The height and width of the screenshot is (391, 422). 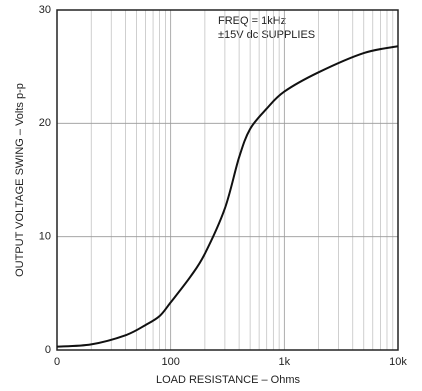 I want to click on annotation: FREQ = 1kHz, so click(x=252, y=21).